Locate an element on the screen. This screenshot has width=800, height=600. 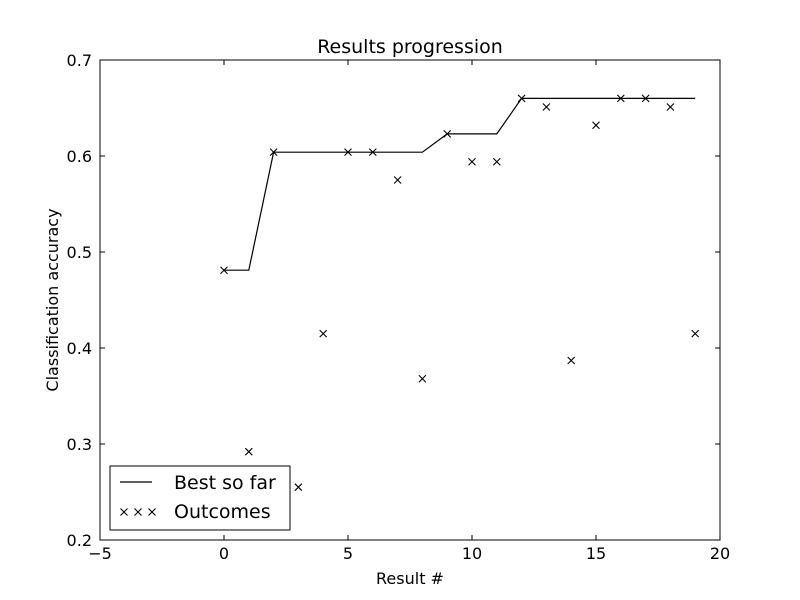
y-tick-label: 0.2 is located at coordinates (79, 540).